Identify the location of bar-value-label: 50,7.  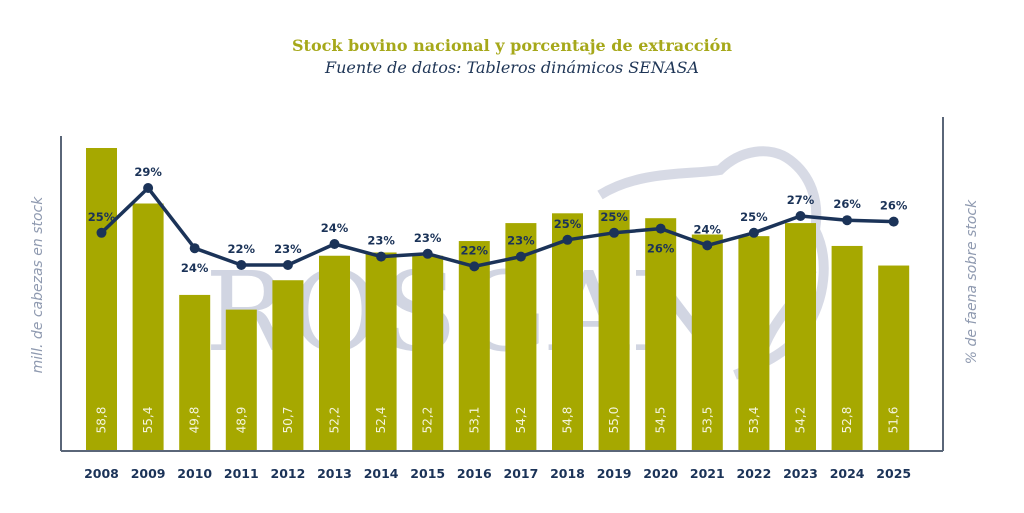
(288, 420).